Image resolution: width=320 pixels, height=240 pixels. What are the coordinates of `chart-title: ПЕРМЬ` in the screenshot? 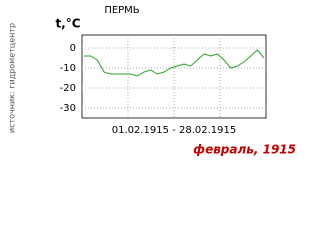 It's located at (121, 10).